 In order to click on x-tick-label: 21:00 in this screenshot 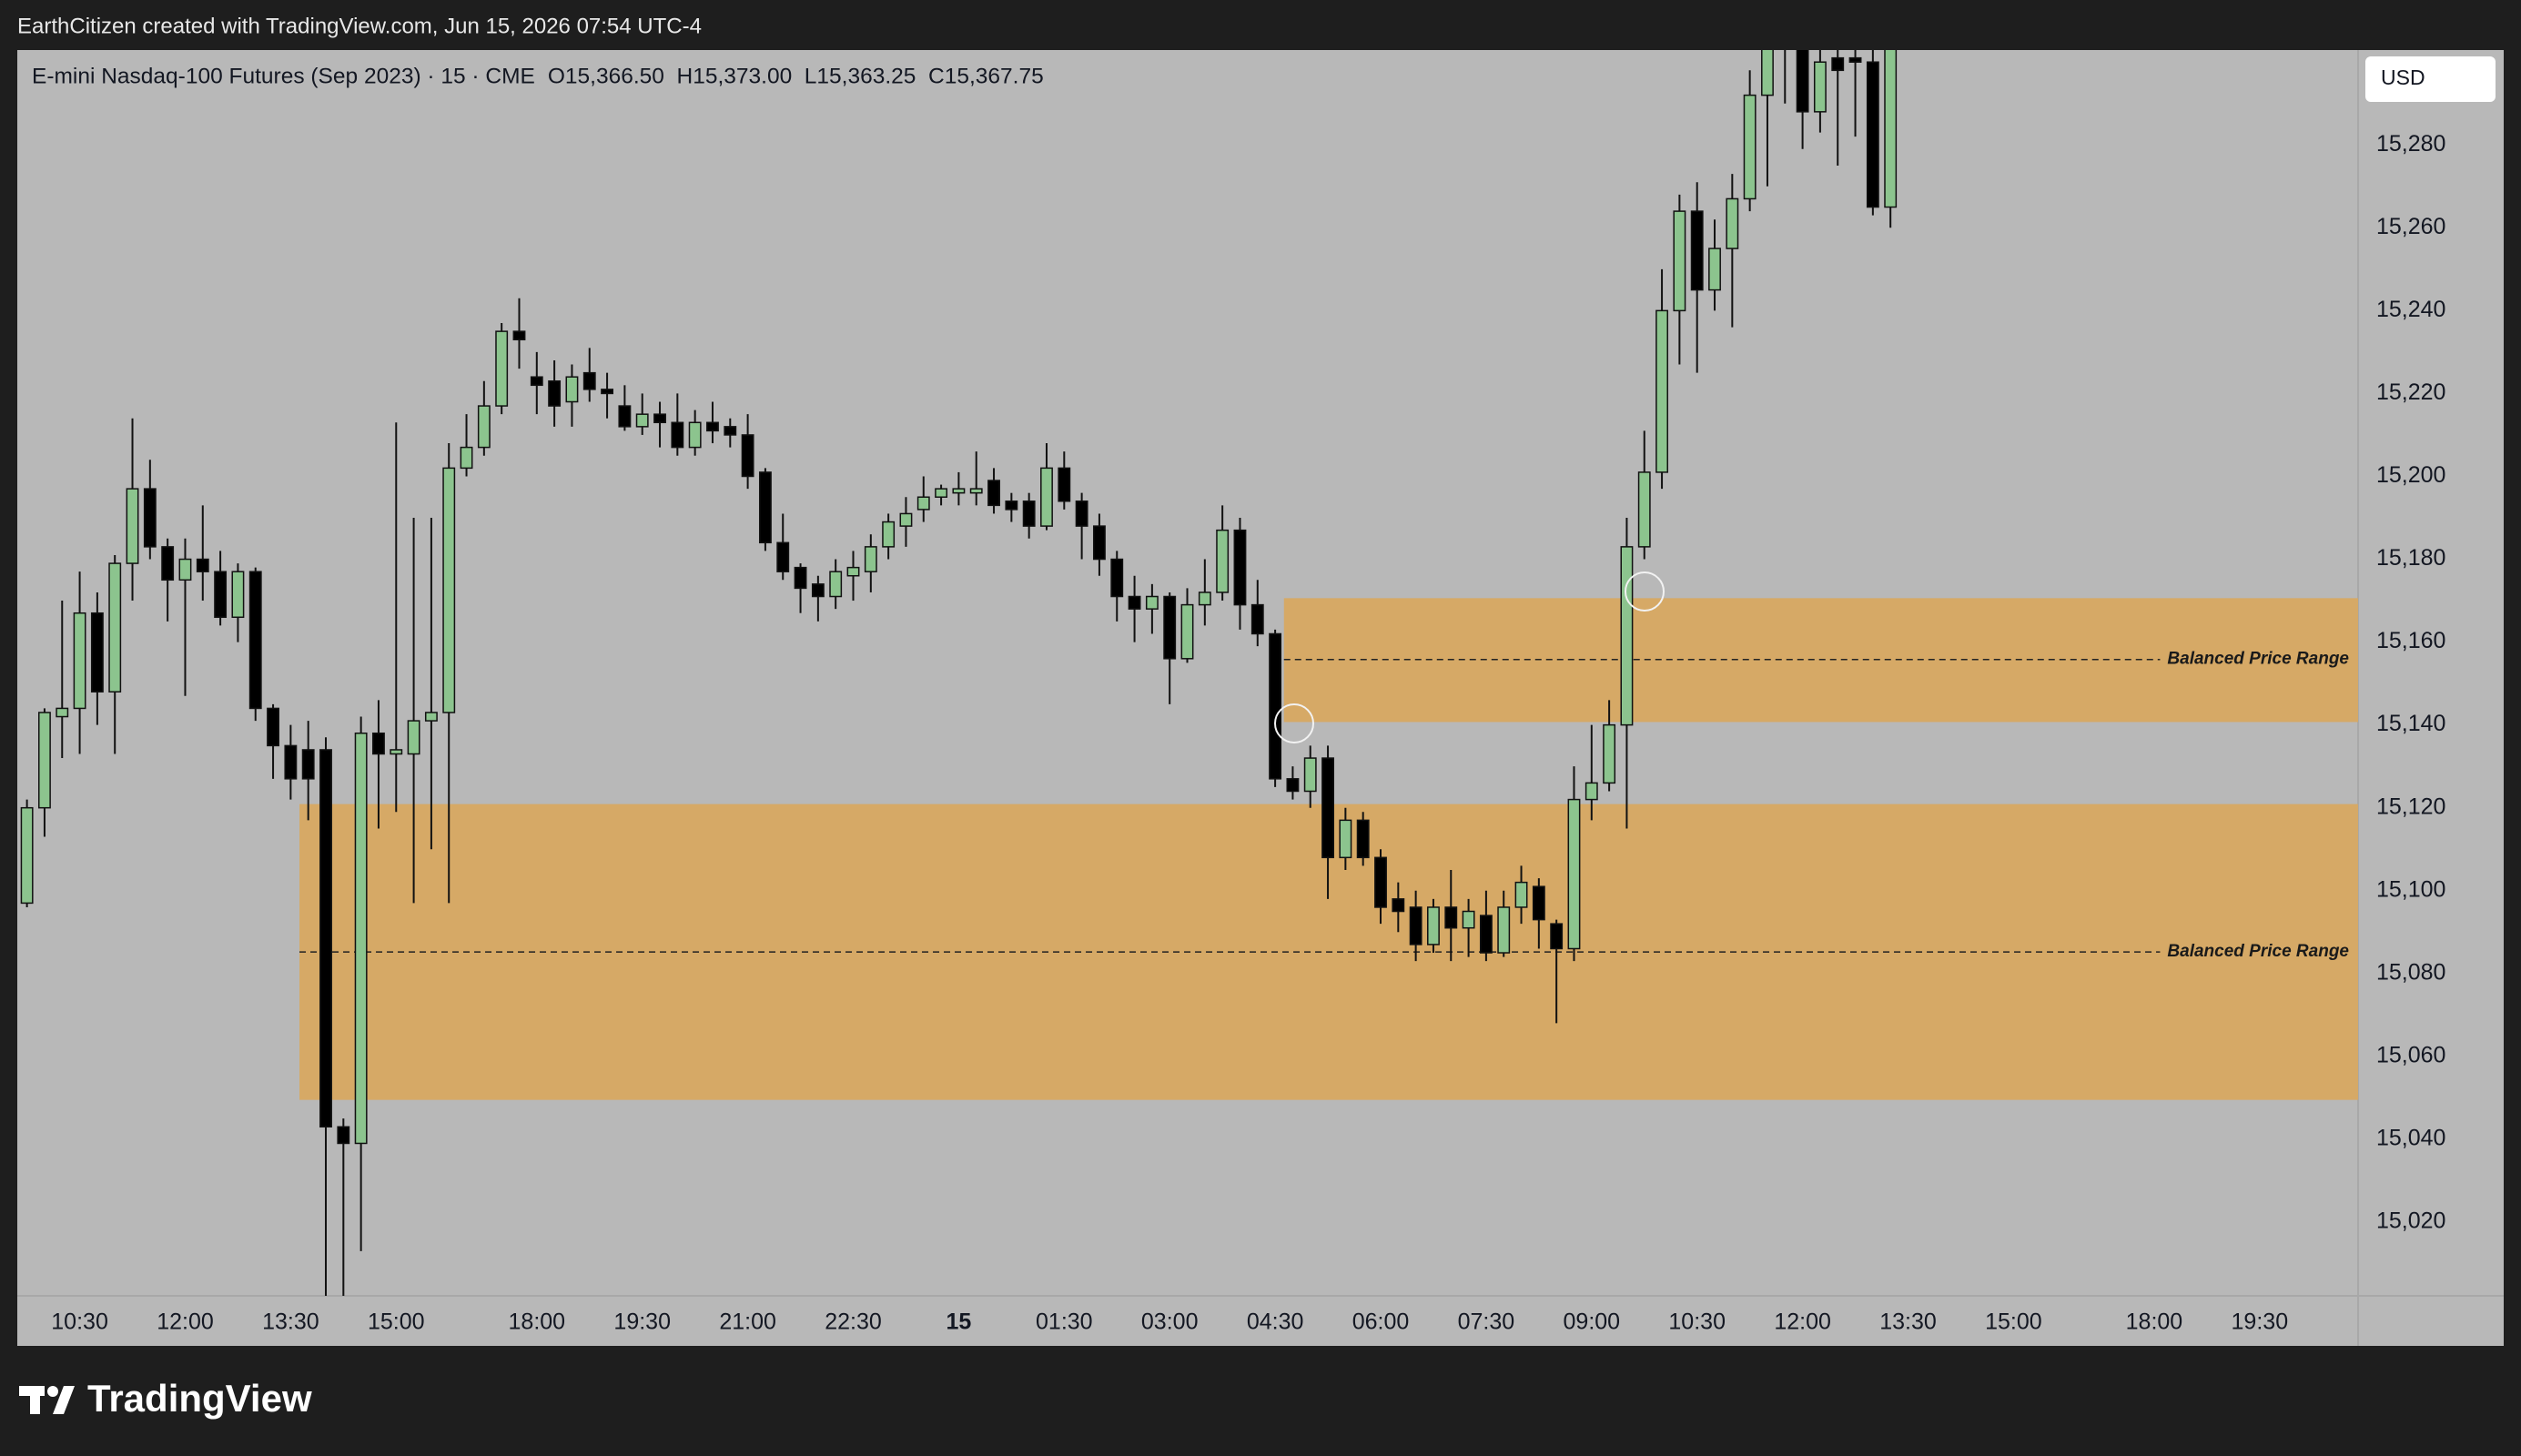, I will do `click(748, 1322)`.